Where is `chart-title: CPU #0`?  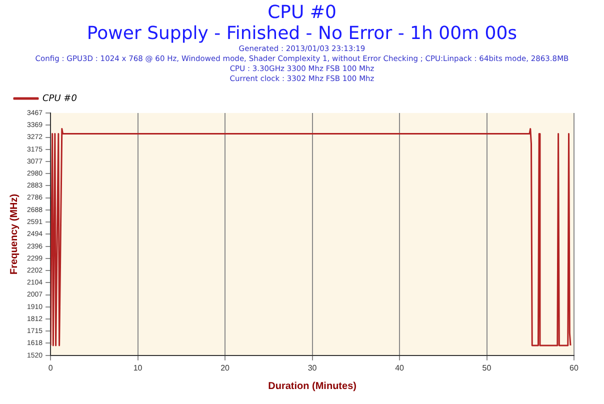 chart-title: CPU #0 is located at coordinates (302, 12).